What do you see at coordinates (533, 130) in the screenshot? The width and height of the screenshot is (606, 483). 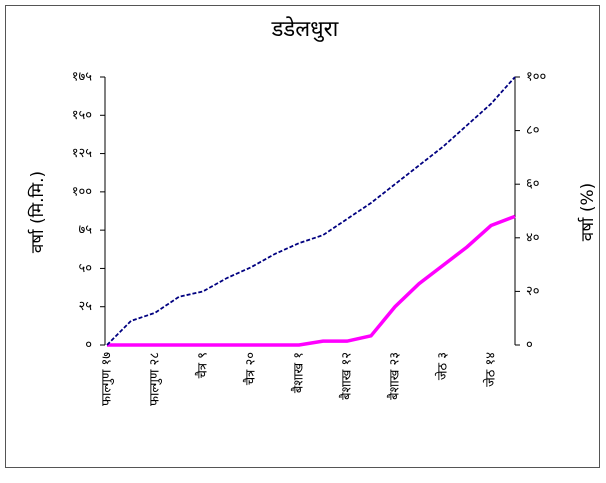 I see `y2-tick-label: ८०` at bounding box center [533, 130].